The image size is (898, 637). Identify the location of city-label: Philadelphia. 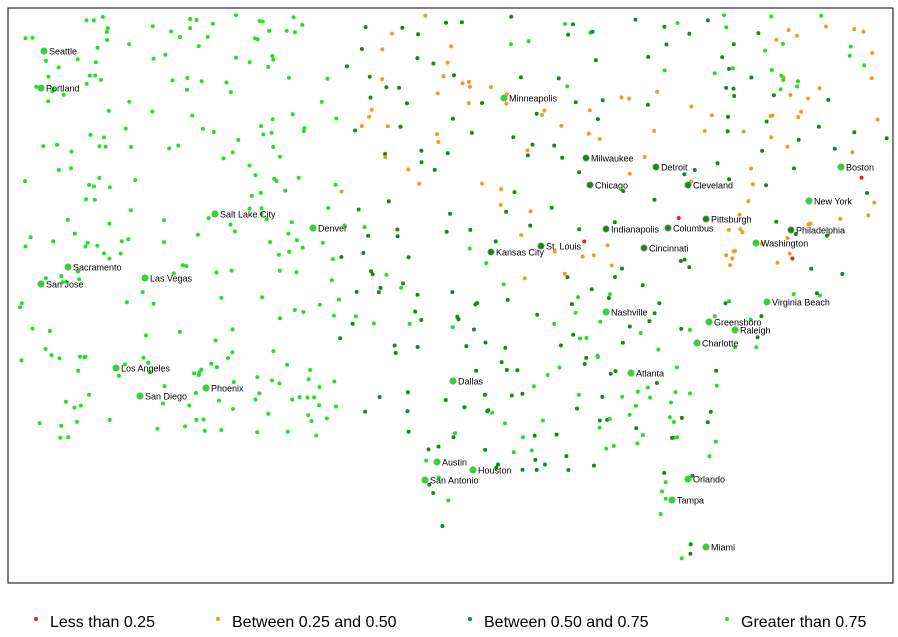
(820, 230).